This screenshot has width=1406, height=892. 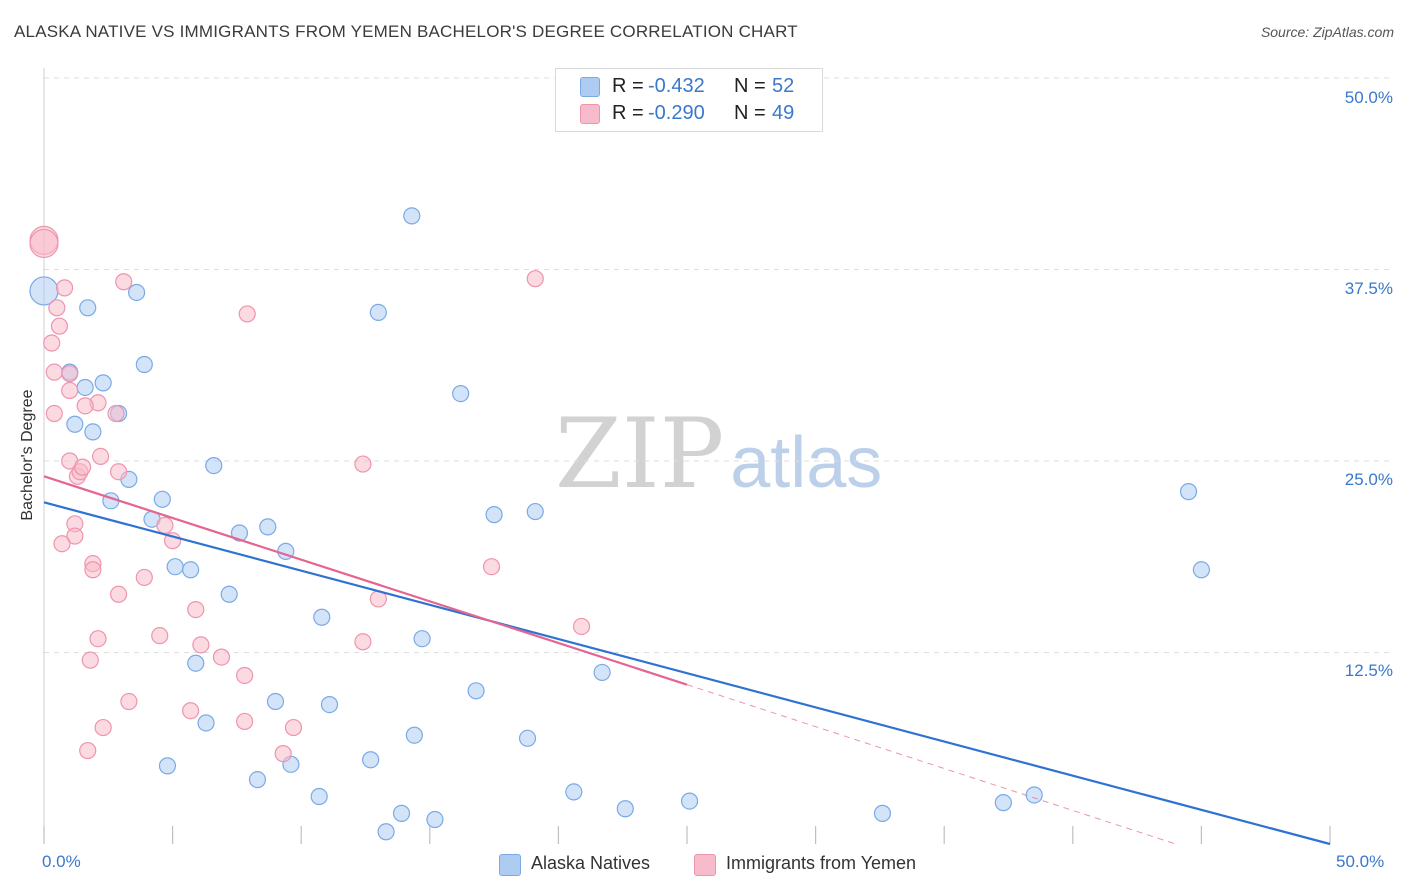 What do you see at coordinates (590, 87) in the screenshot?
I see `legend-swatch-alaska` at bounding box center [590, 87].